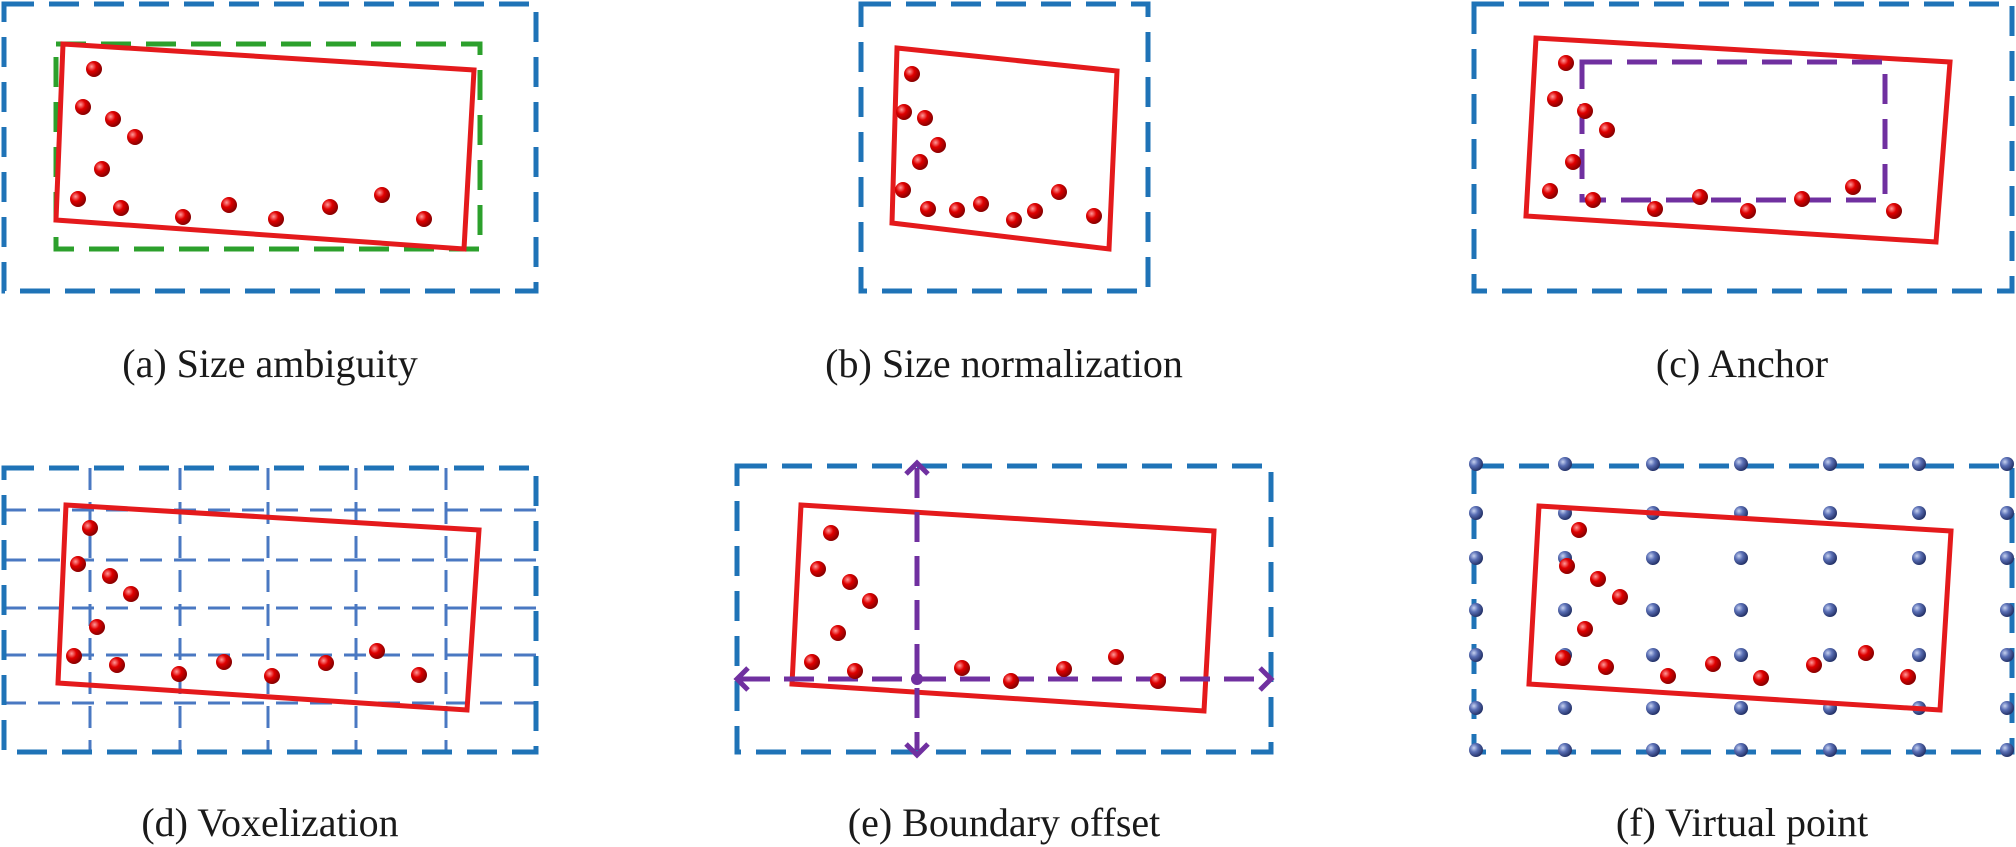 The width and height of the screenshot is (2016, 847). Describe the element at coordinates (917, 679) in the screenshot. I see `center-point` at that location.